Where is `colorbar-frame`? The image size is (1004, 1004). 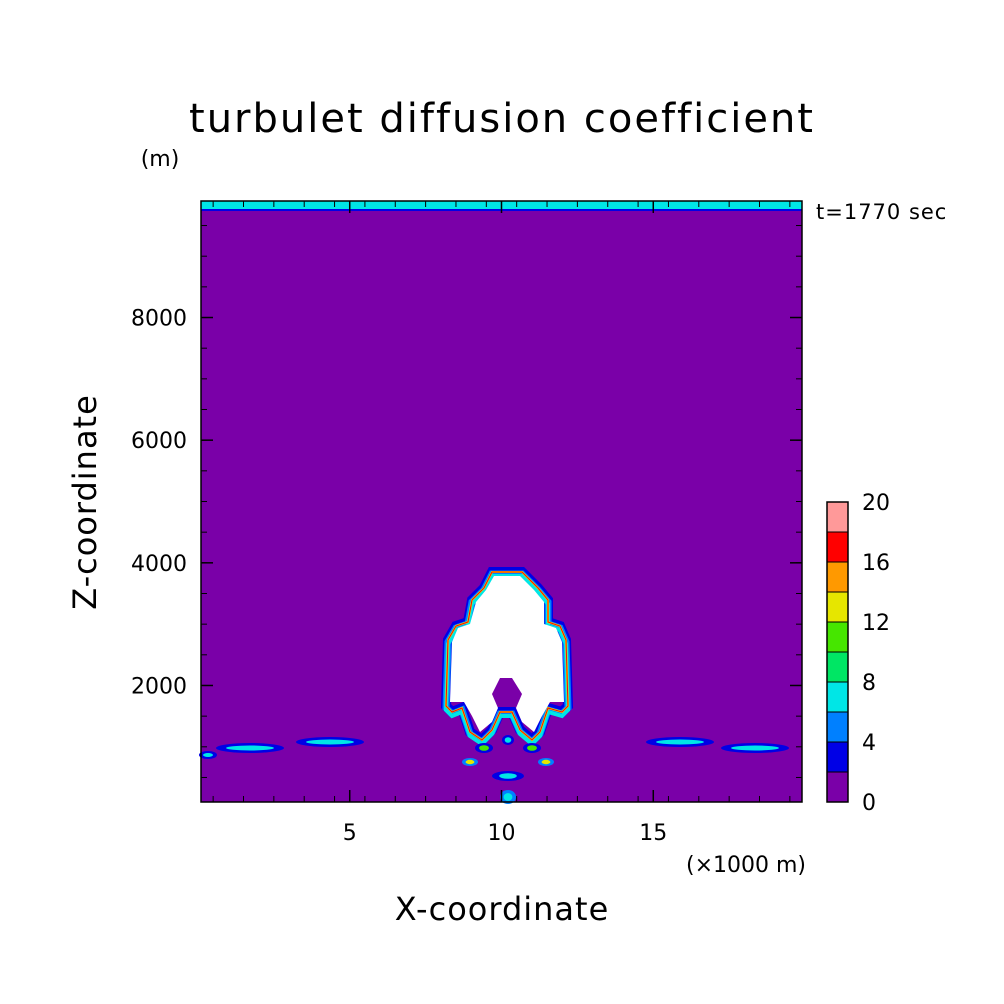
colorbar-frame is located at coordinates (837, 652).